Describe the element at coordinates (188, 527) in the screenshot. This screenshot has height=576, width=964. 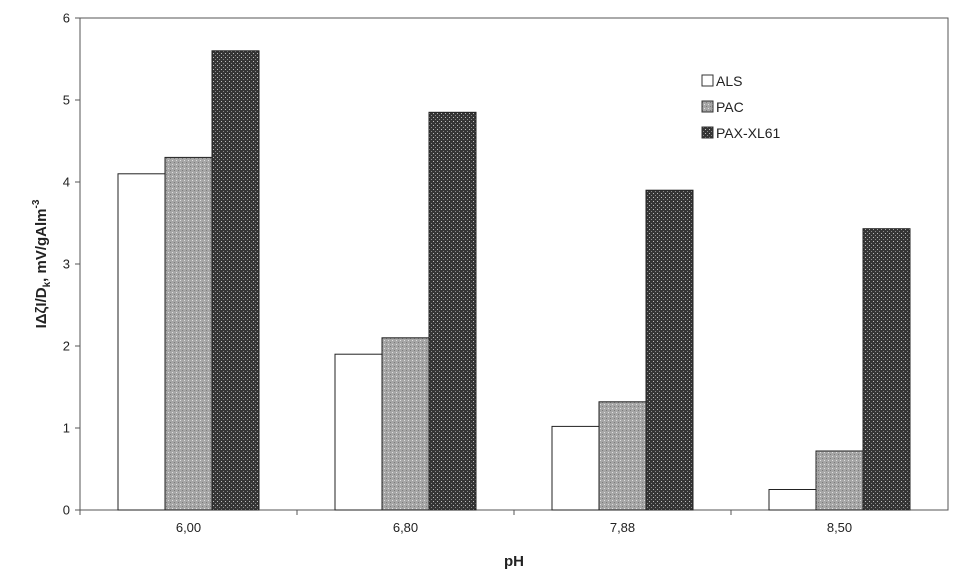
I see `x-tick-label: 6,00` at that location.